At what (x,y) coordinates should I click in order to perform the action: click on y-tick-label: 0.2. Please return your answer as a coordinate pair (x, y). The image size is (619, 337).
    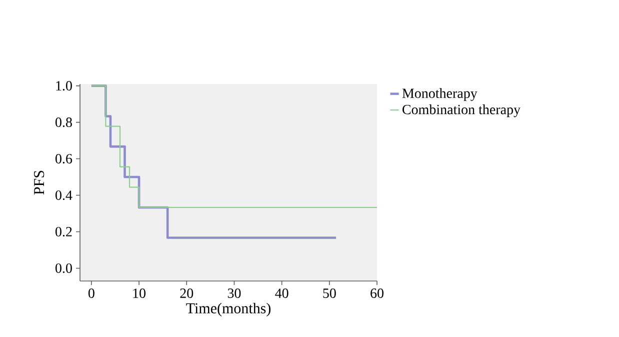
    Looking at the image, I should click on (64, 231).